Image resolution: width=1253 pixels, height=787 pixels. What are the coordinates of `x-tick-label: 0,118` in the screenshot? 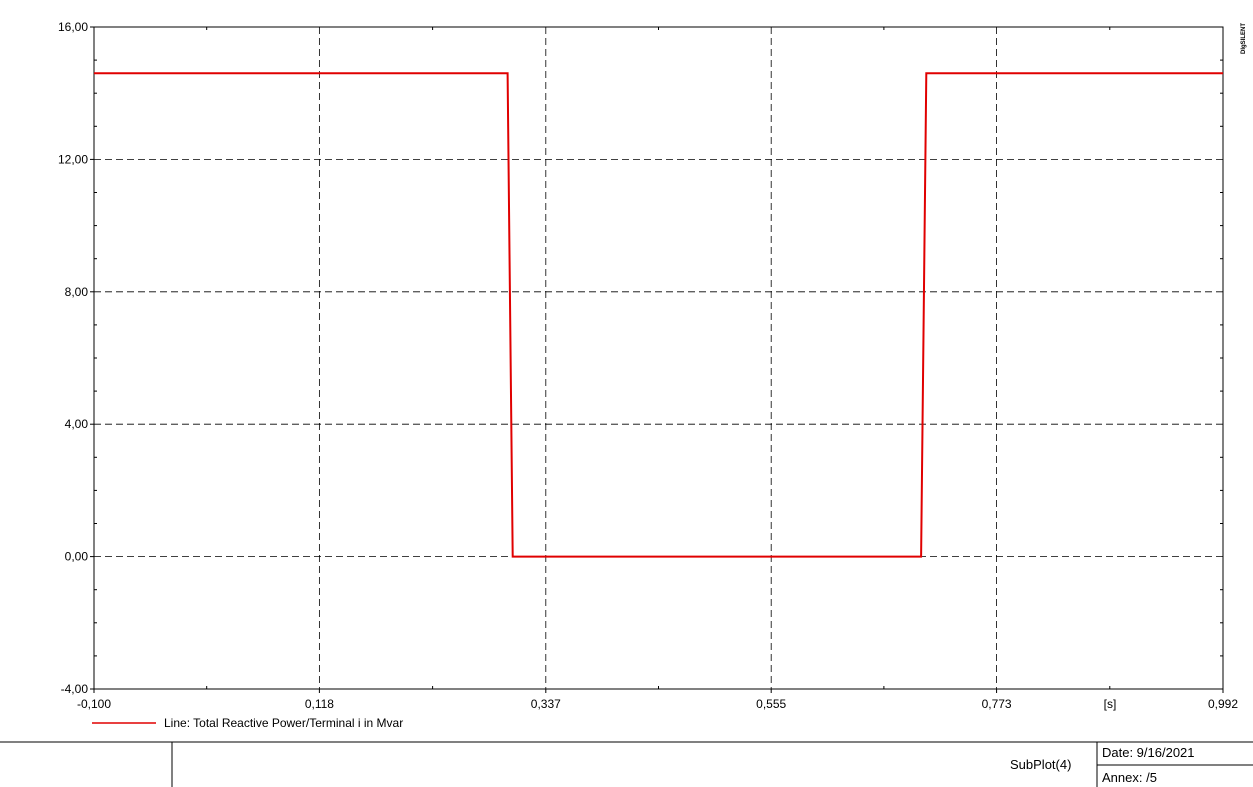 It's located at (319, 704).